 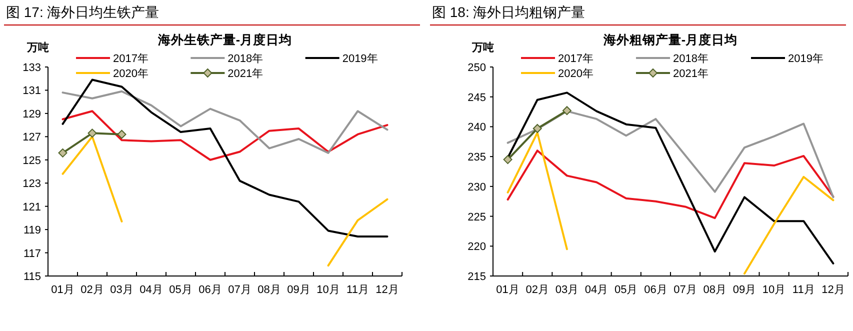 What do you see at coordinates (32, 254) in the screenshot?
I see `y-tick-label: 117` at bounding box center [32, 254].